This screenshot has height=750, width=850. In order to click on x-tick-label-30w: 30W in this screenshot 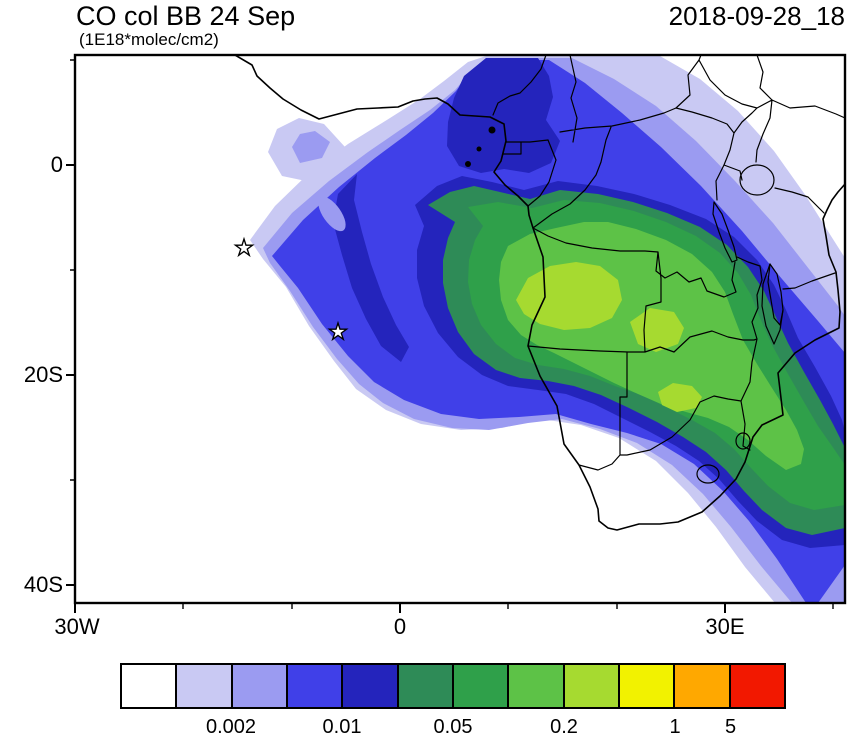, I will do `click(77, 626)`.